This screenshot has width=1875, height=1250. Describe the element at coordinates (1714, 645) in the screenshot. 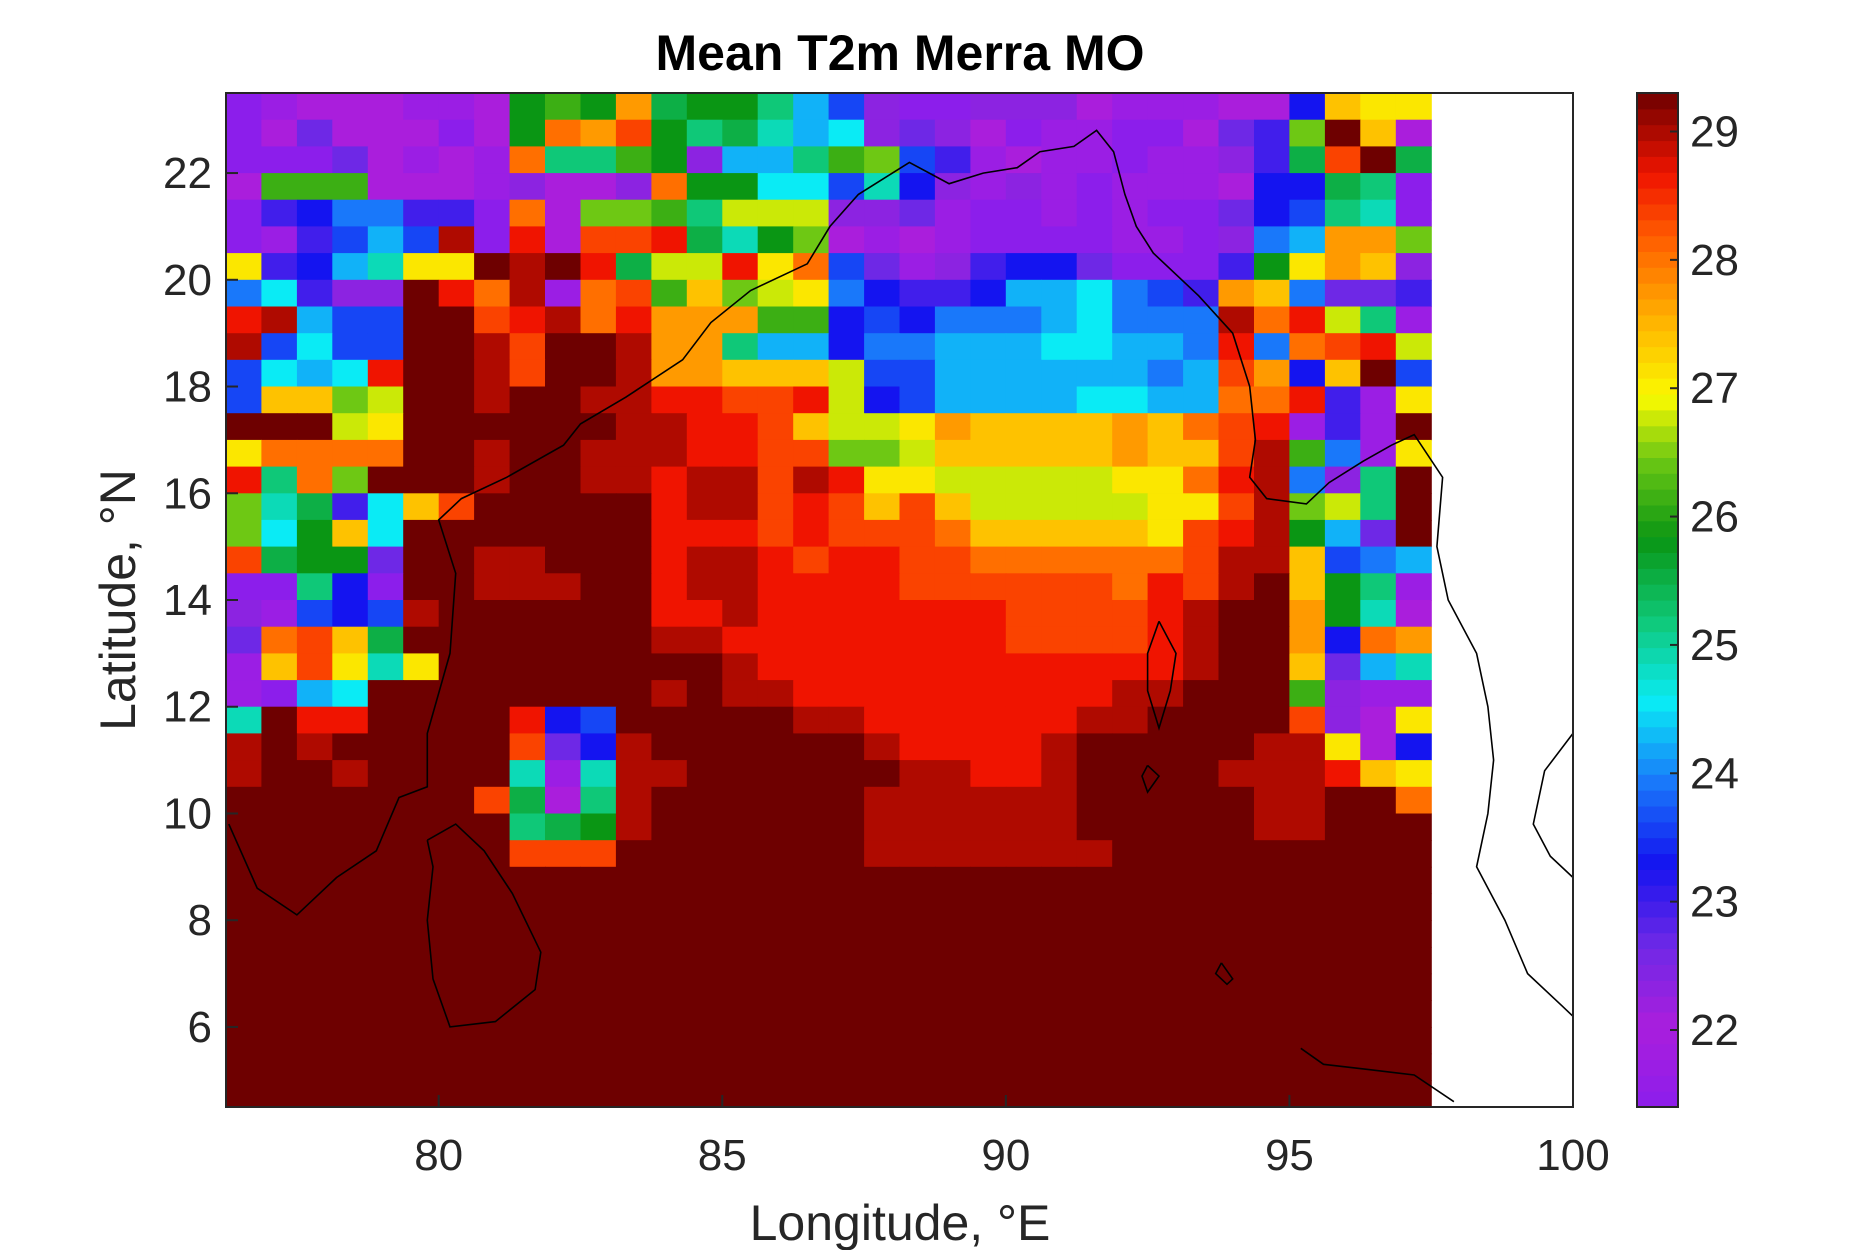

I see `colorbar-tick-label: 25` at that location.